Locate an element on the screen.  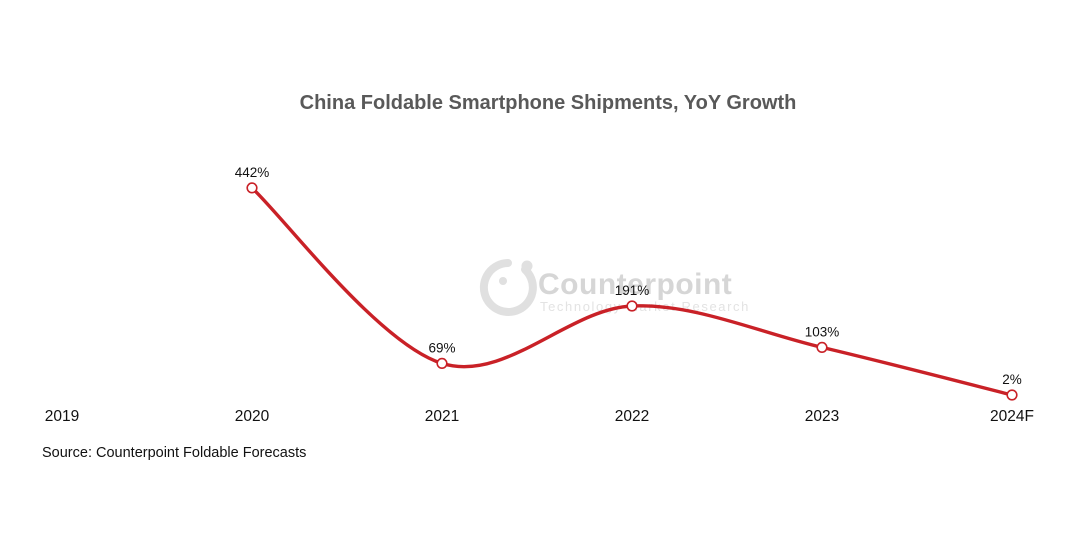
data-point-2024F is located at coordinates (1012, 395).